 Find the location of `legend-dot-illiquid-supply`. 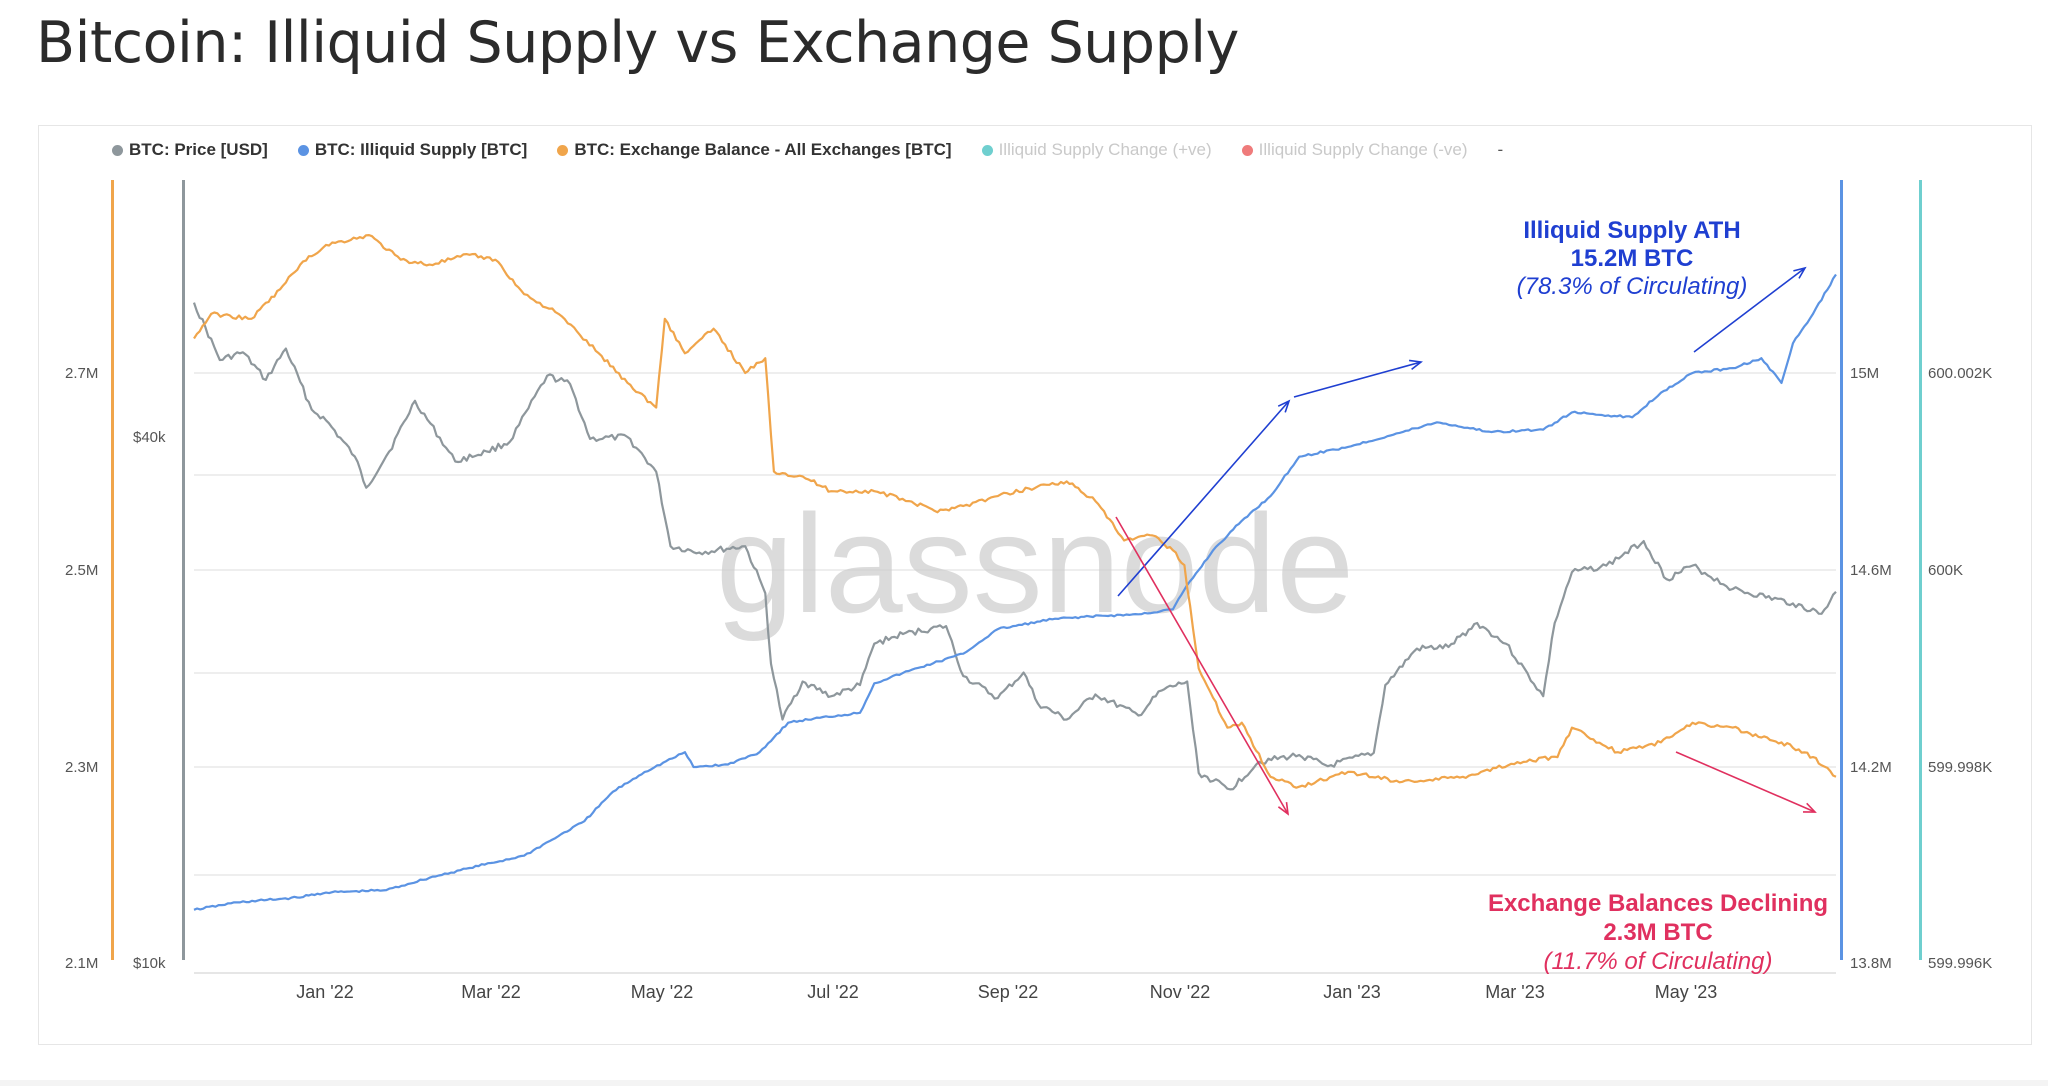

legend-dot-illiquid-supply is located at coordinates (303, 150).